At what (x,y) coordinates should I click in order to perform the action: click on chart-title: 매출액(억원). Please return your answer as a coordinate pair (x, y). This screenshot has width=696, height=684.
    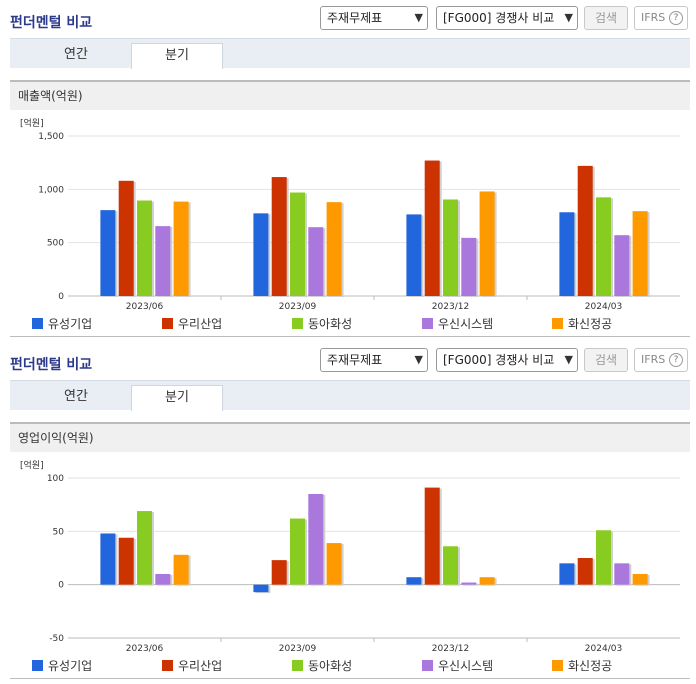
    Looking at the image, I should click on (350, 95).